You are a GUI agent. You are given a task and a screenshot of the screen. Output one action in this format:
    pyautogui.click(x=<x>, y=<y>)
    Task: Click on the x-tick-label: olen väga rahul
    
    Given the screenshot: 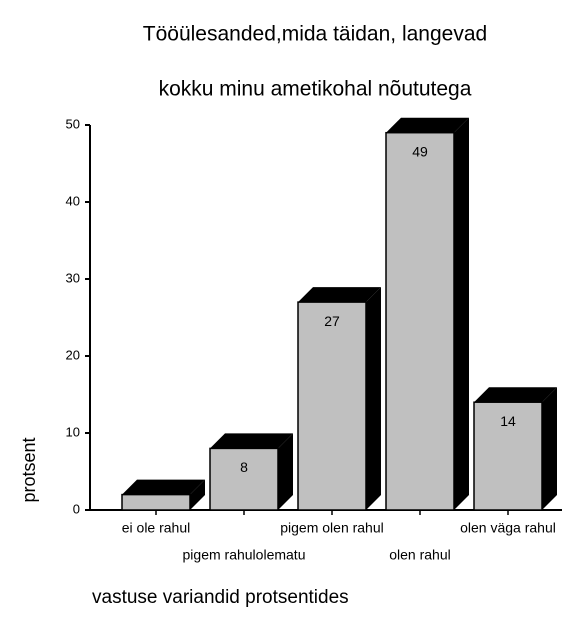 What is the action you would take?
    pyautogui.click(x=508, y=528)
    